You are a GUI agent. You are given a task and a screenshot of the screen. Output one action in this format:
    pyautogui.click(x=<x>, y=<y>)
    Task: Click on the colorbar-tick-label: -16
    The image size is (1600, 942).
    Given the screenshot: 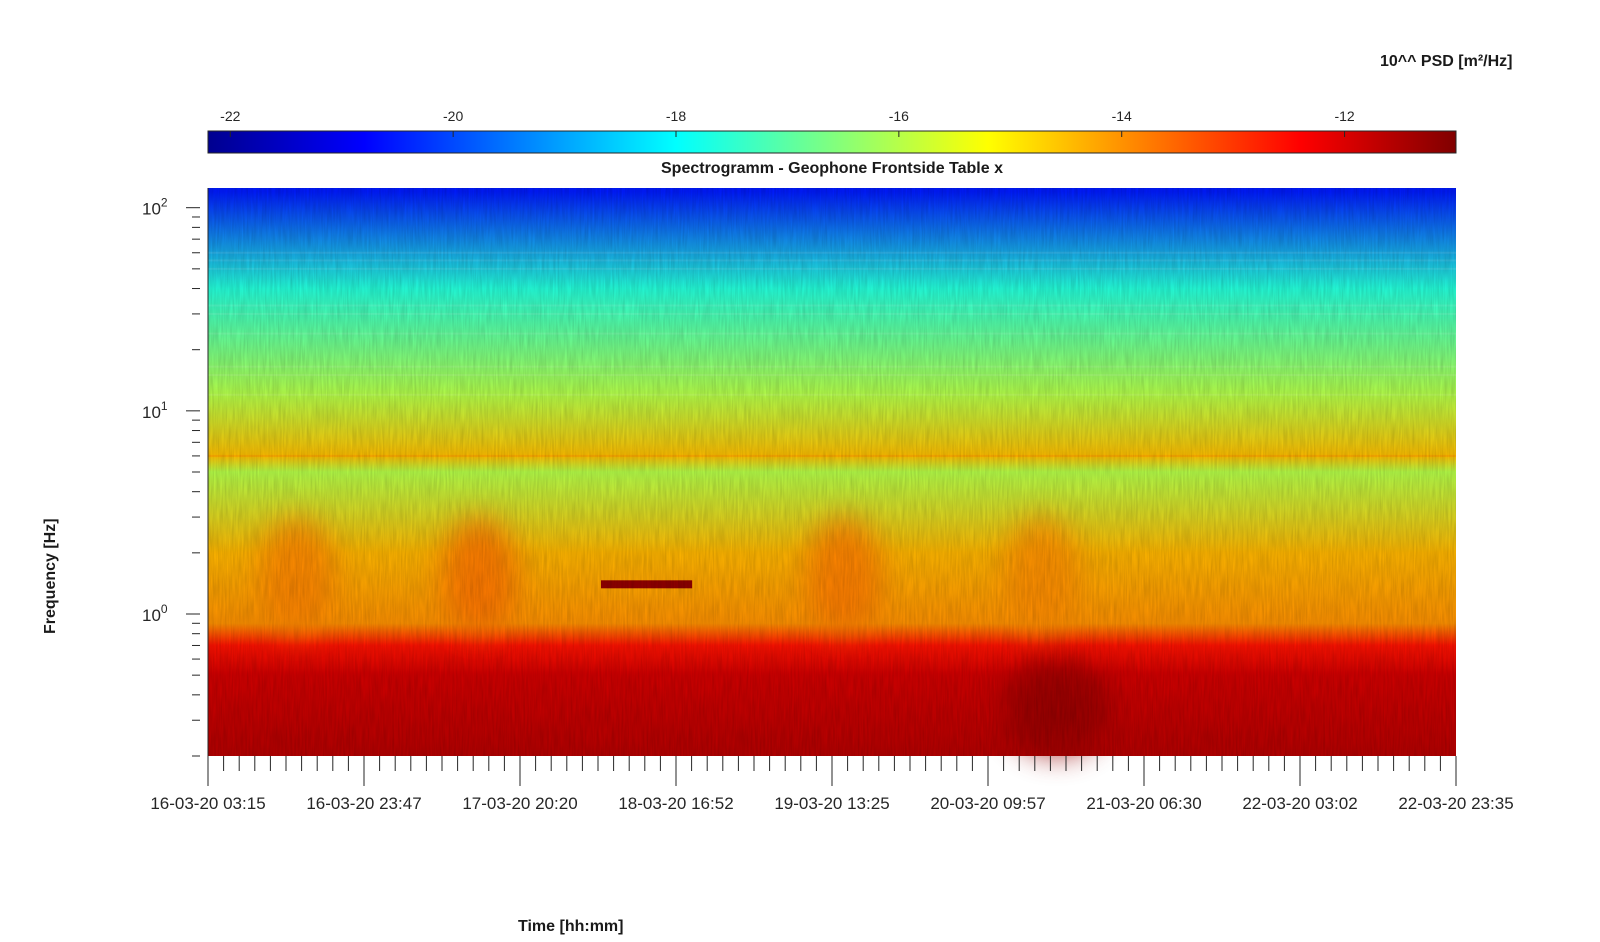 What is the action you would take?
    pyautogui.click(x=899, y=116)
    